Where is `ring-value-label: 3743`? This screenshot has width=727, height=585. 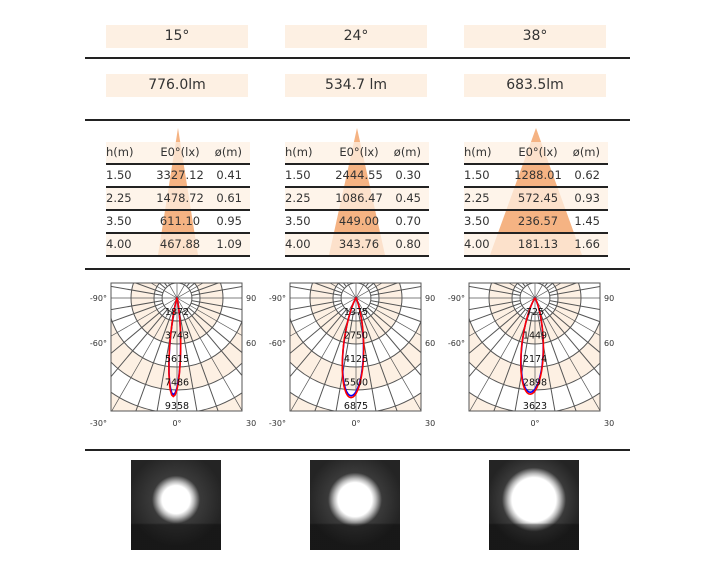
ring-value-label: 3743 is located at coordinates (177, 336).